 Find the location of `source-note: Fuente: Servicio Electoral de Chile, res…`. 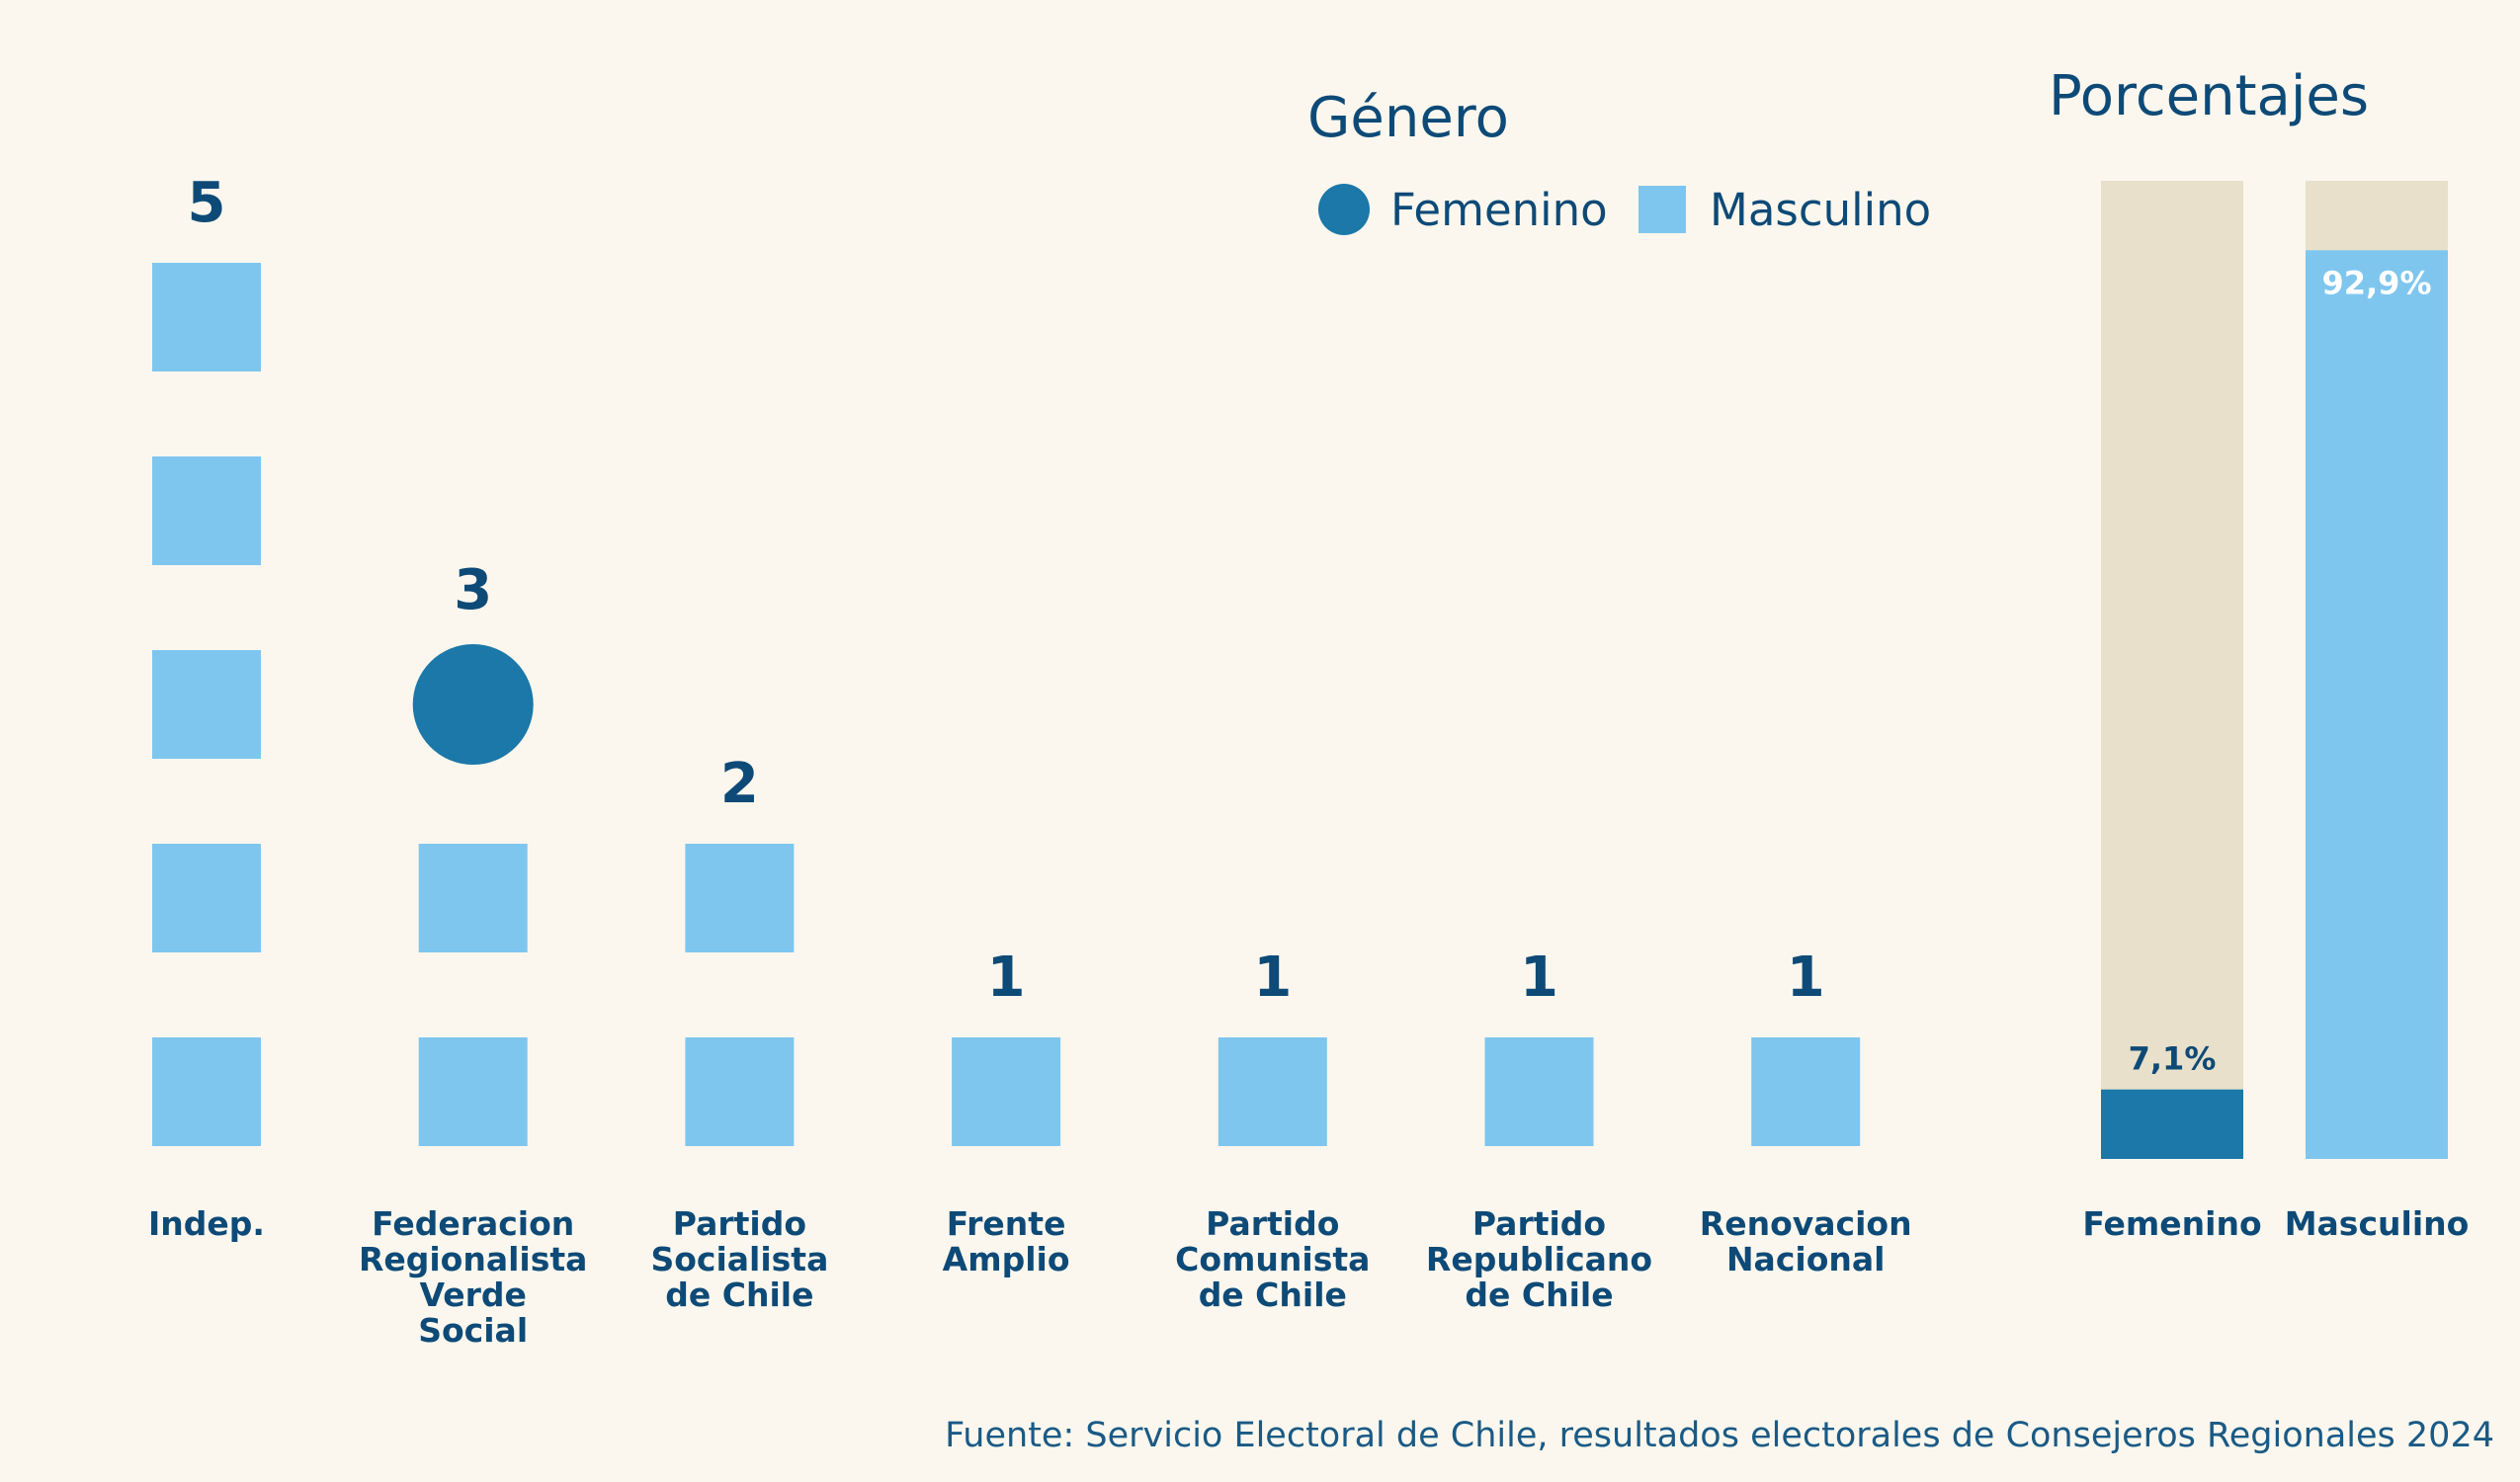

source-note: Fuente: Servicio Electoral de Chile, res… is located at coordinates (1719, 1435).